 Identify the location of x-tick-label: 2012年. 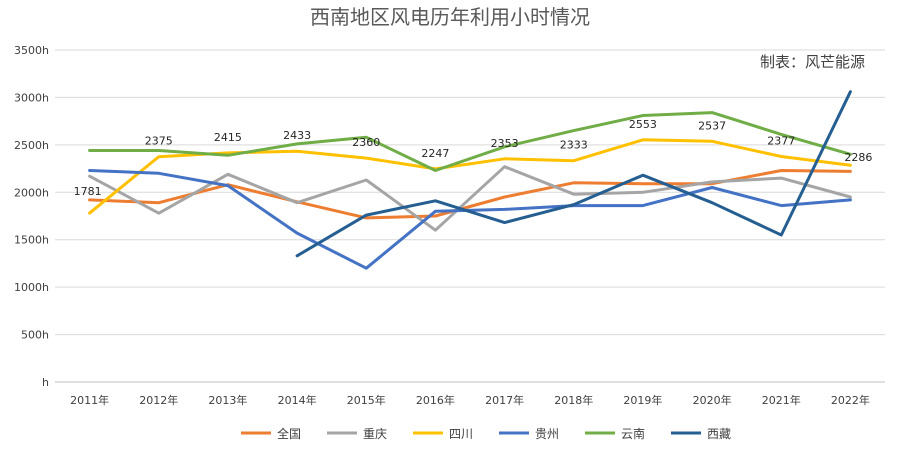
(158, 400).